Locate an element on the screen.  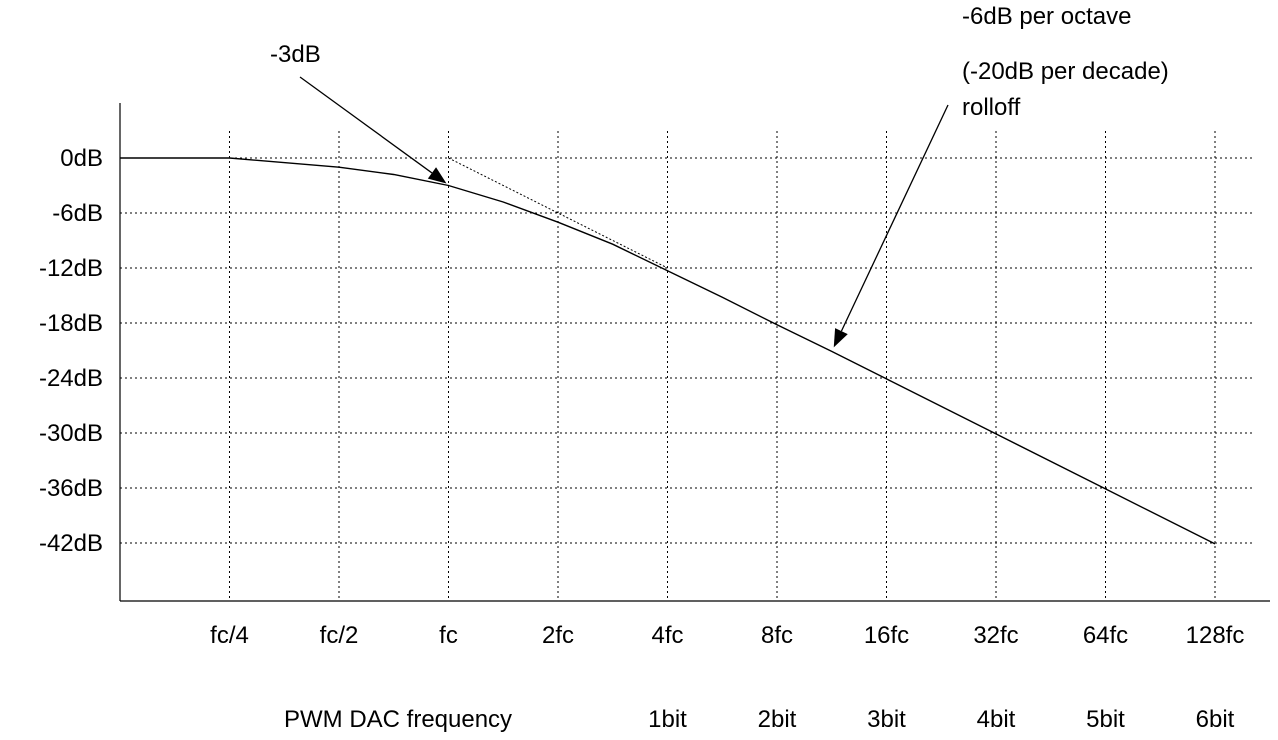
x-bit-label: 3bit is located at coordinates (886, 719).